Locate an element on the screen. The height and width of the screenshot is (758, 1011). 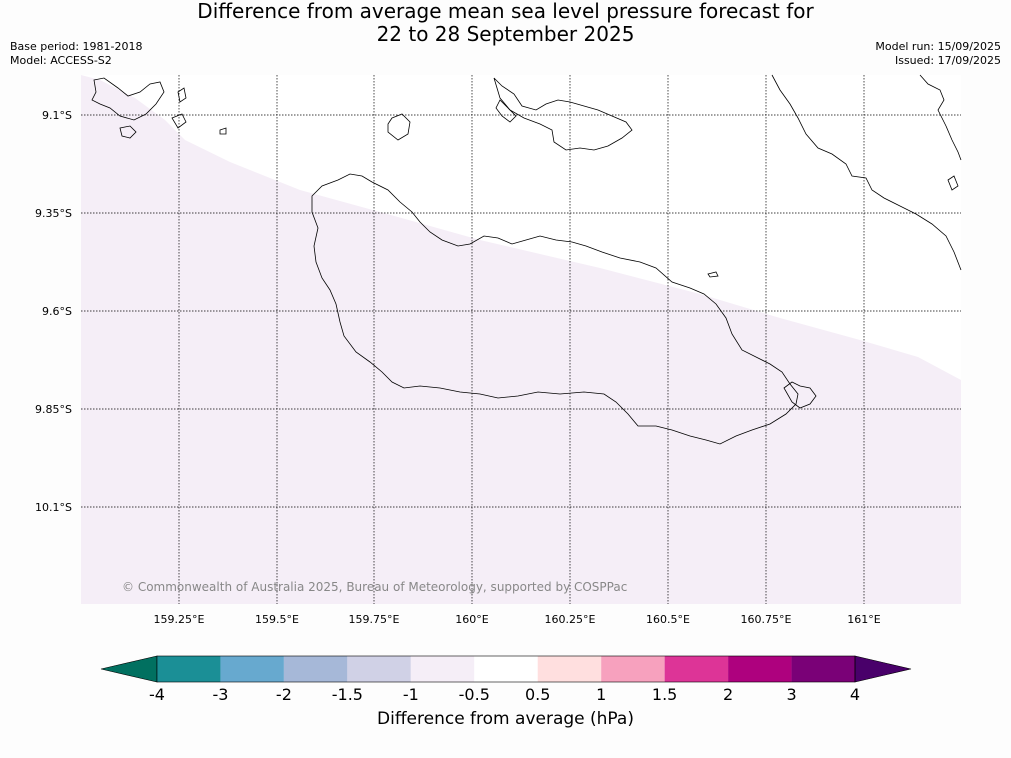
colorbar-tick-label: 1.5 is located at coordinates (664, 694).